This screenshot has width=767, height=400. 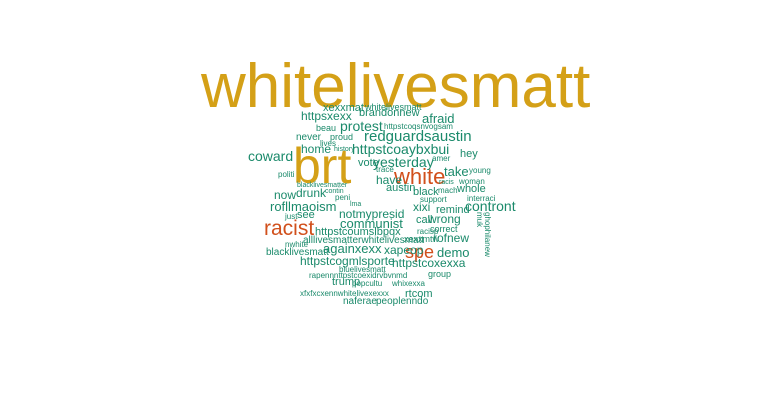 What do you see at coordinates (344, 149) in the screenshot?
I see `word: history` at bounding box center [344, 149].